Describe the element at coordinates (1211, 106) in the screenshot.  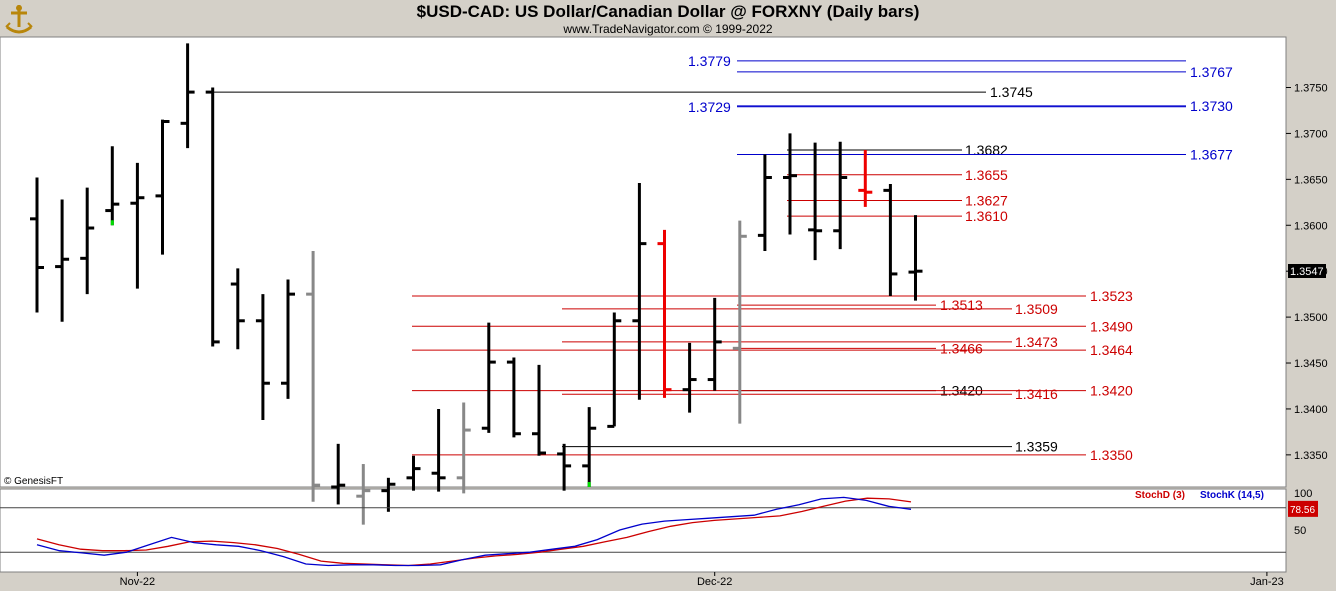
I see `level-label: 1.3730` at that location.